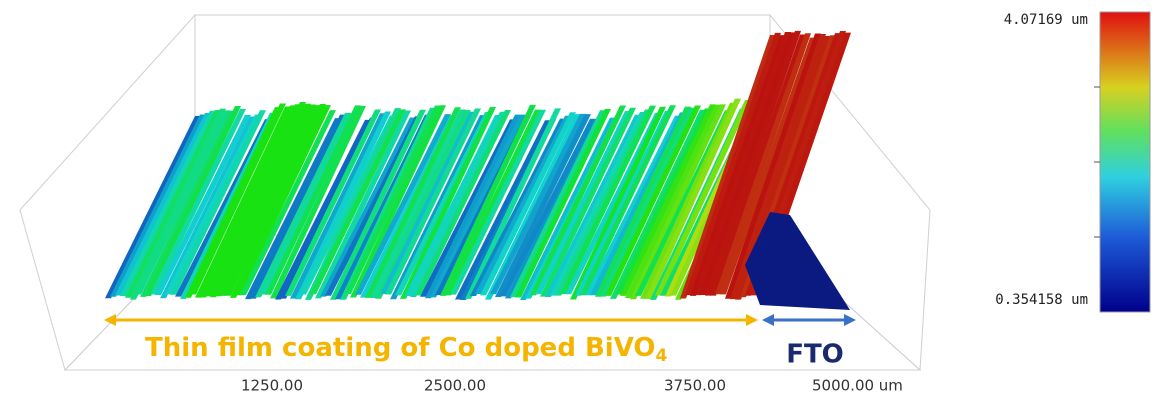 Image resolution: width=1153 pixels, height=407 pixels. I want to click on x-tick-label: 2500.00, so click(455, 386).